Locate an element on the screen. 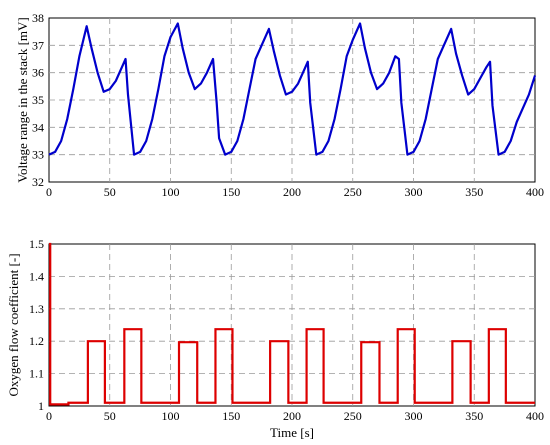  voltage-y-tick-label: 32 is located at coordinates (38, 182).